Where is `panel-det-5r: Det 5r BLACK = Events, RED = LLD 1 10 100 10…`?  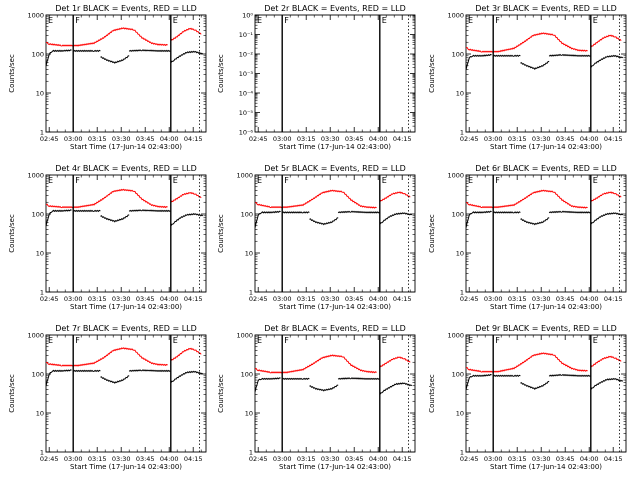
panel-det-5r: Det 5r BLACK = Events, RED = LLD 1 10 100 10… is located at coordinates (316, 237).